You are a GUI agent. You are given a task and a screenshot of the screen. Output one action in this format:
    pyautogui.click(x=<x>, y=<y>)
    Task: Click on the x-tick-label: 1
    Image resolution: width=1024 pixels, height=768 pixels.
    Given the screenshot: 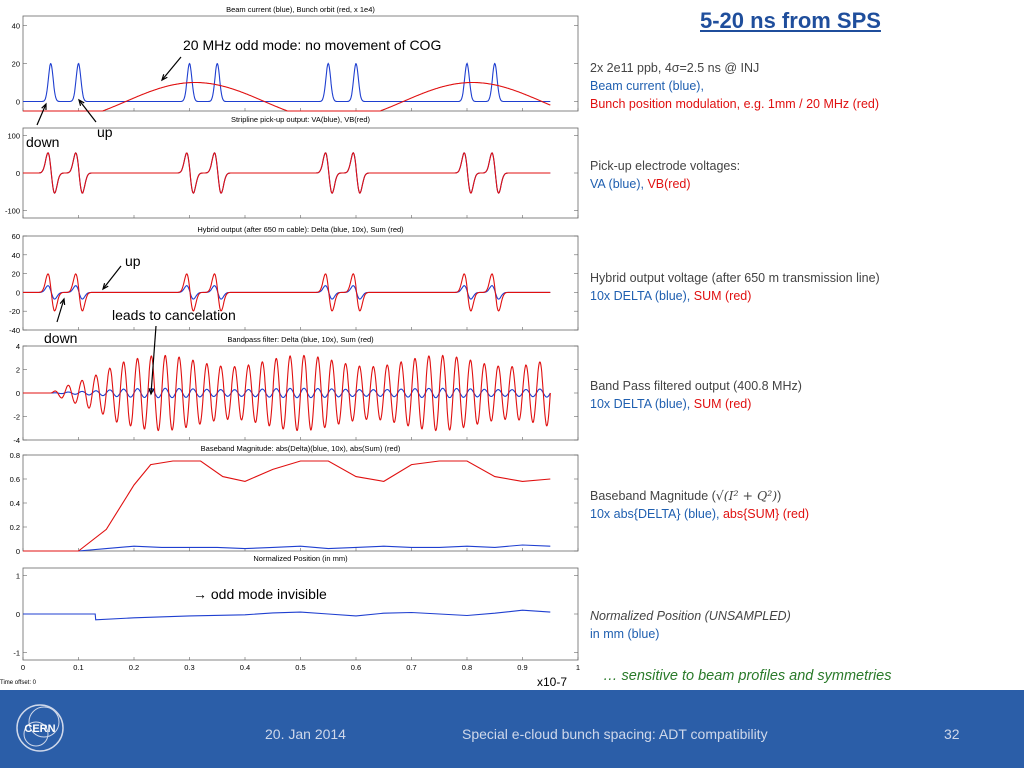 What is the action you would take?
    pyautogui.click(x=578, y=667)
    